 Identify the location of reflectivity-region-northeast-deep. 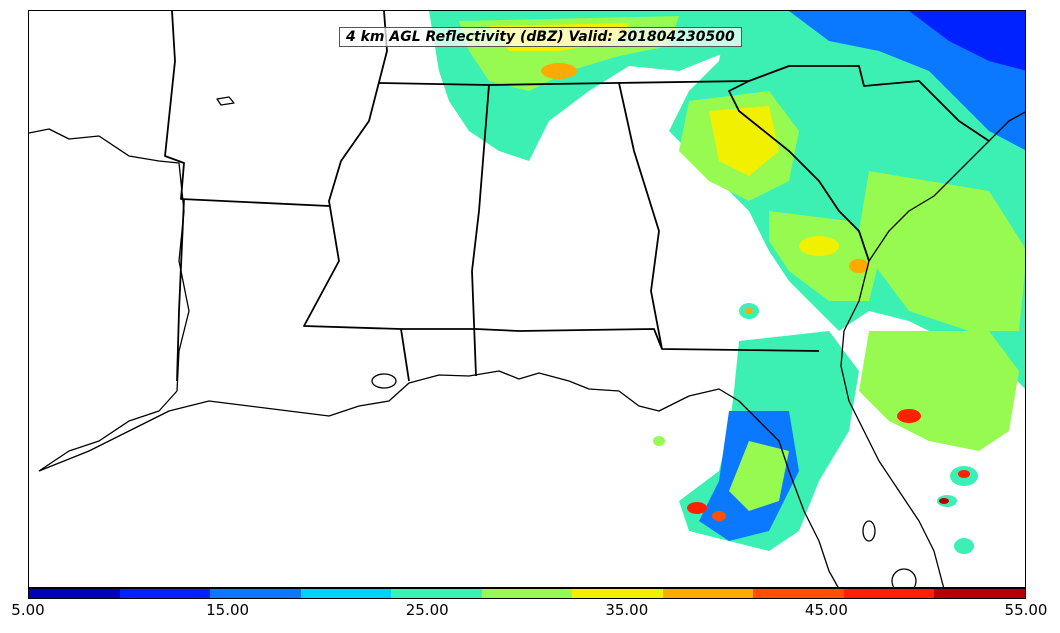
(967, 41).